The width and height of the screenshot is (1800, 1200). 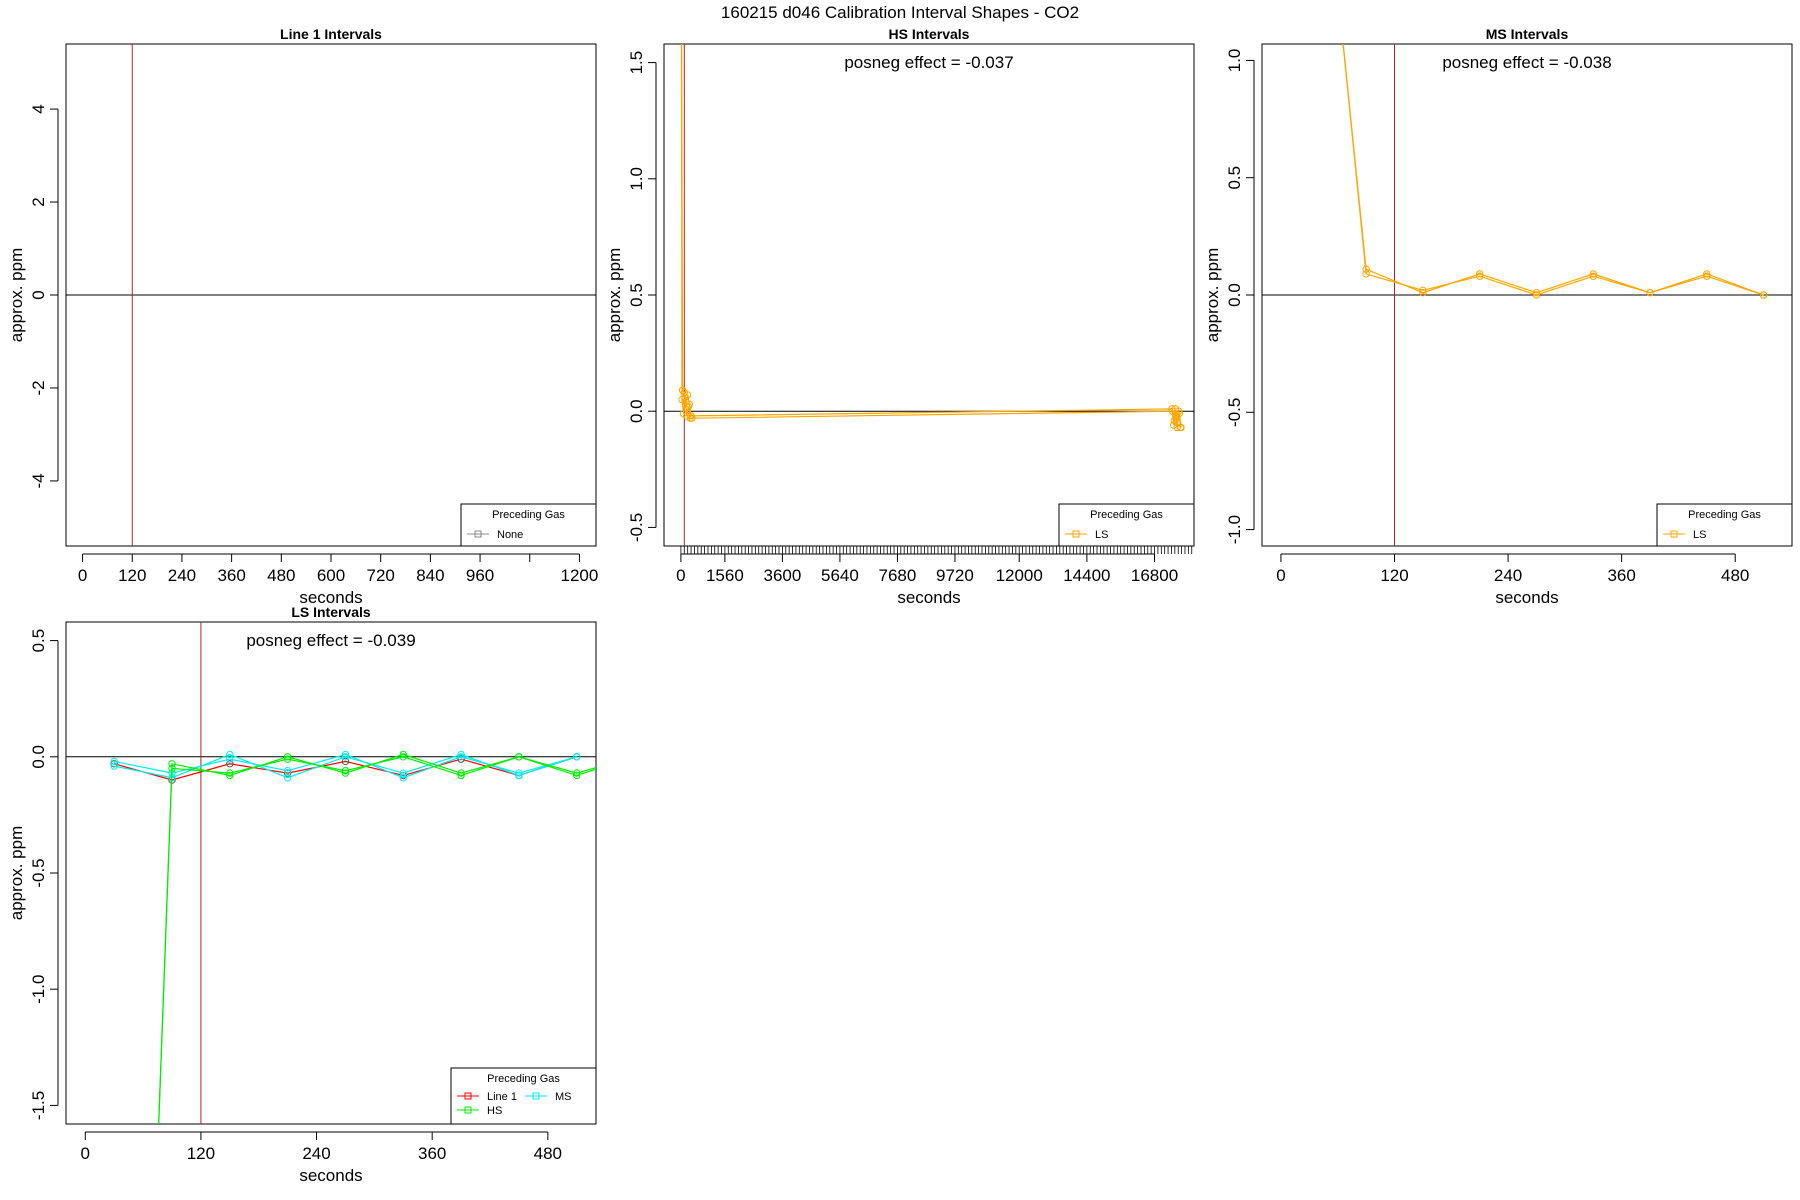 What do you see at coordinates (1394, 575) in the screenshot?
I see `x-tick-label: 120` at bounding box center [1394, 575].